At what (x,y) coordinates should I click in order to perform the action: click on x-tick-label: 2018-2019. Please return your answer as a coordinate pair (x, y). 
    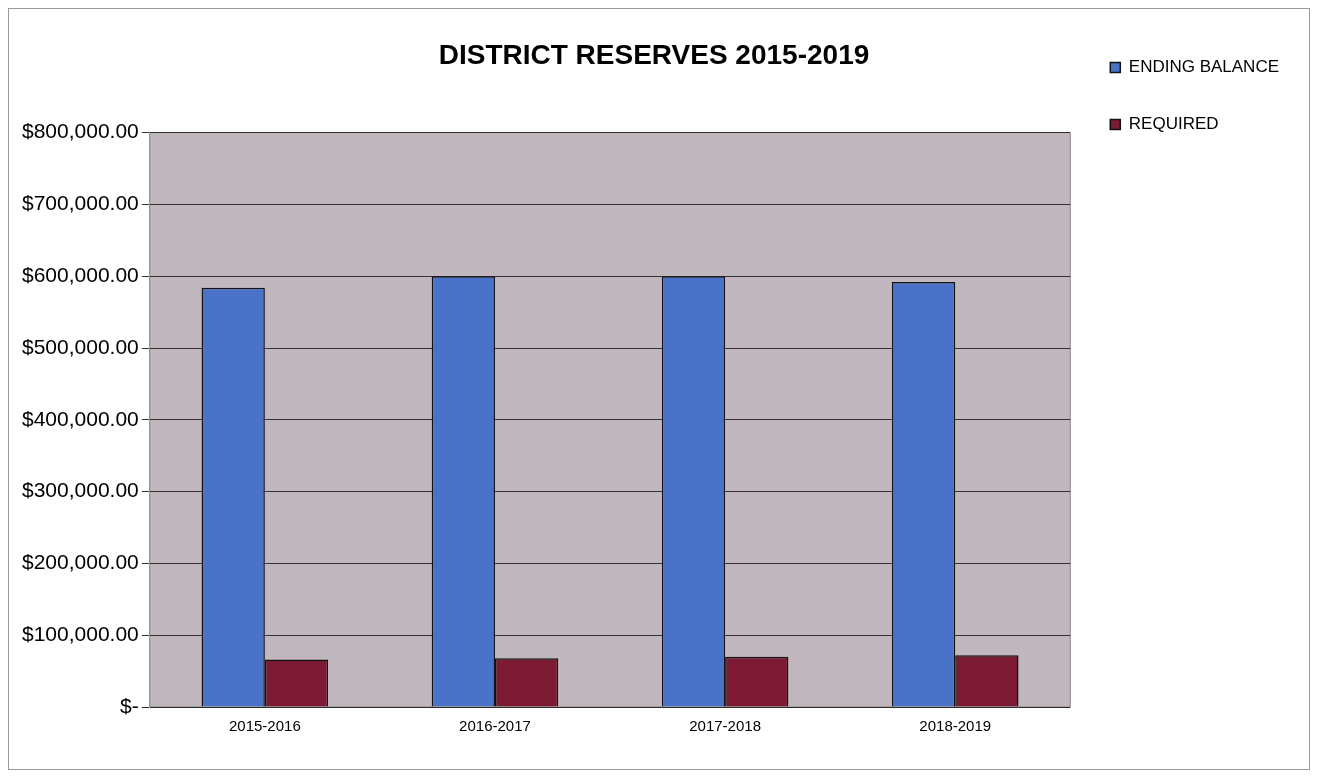
    Looking at the image, I should click on (955, 726).